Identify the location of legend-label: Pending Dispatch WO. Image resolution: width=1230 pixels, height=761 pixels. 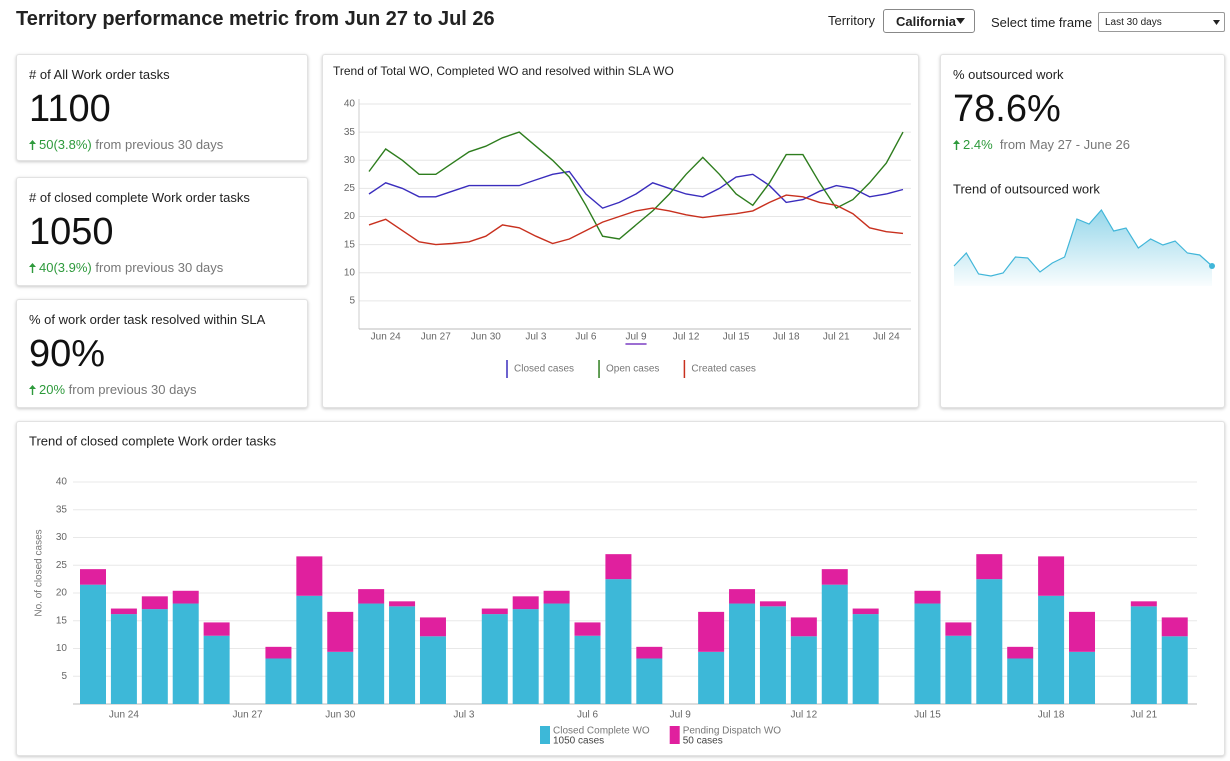
(732, 731).